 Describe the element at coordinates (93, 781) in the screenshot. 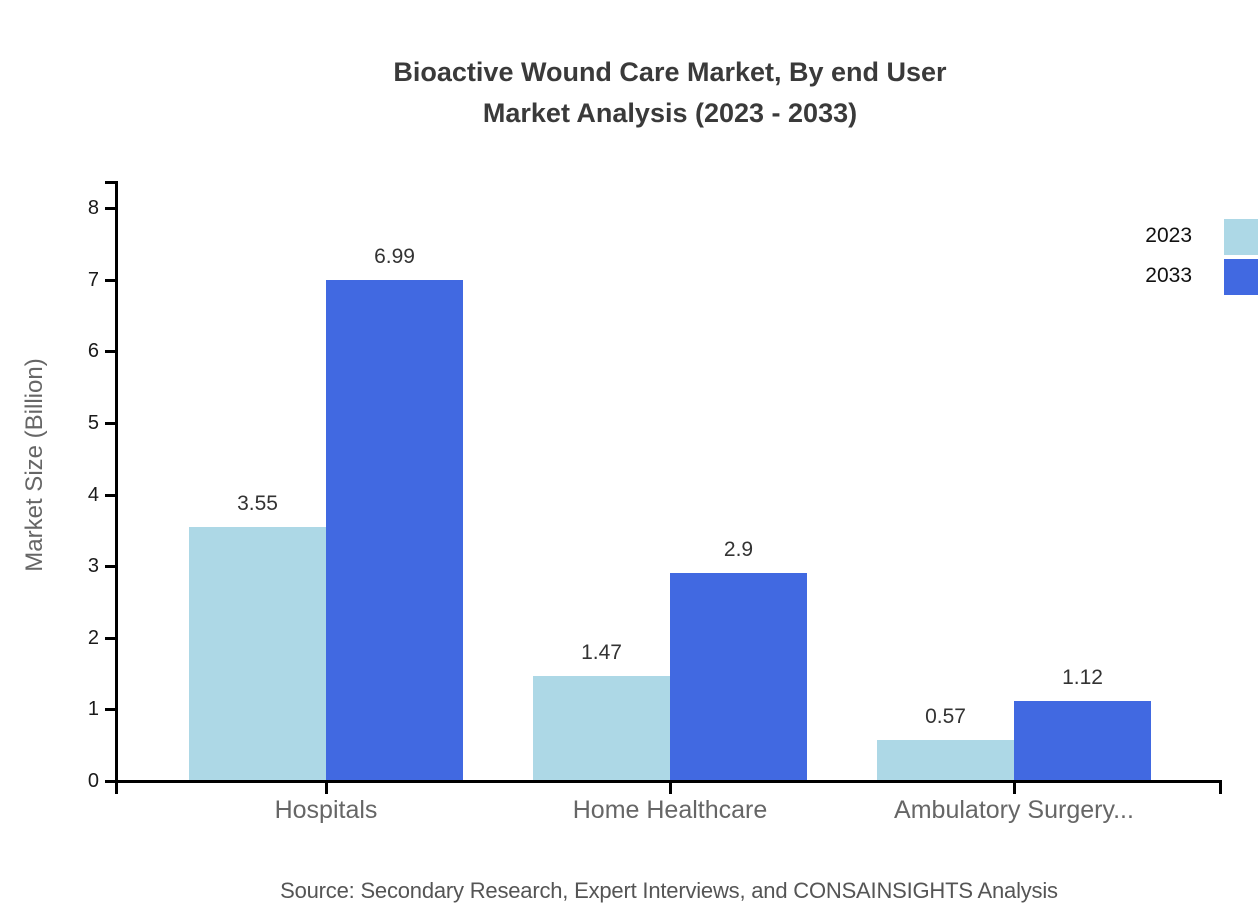

I see `y-tick-label: 0` at that location.